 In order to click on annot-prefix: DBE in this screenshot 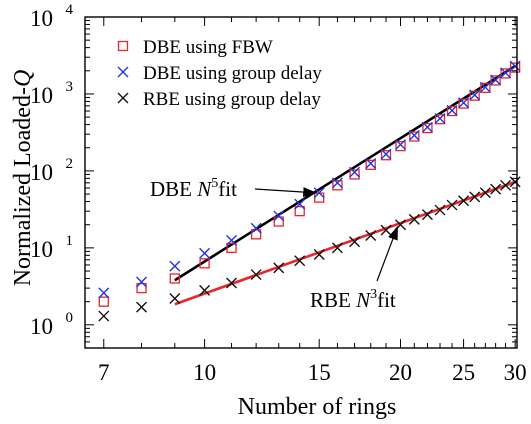, I will do `click(173, 189)`.